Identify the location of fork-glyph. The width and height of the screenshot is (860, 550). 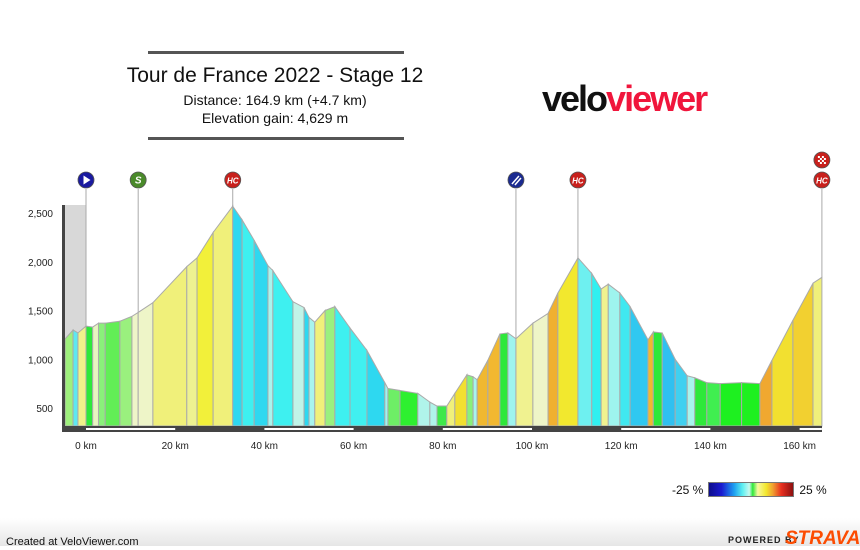
(515, 180).